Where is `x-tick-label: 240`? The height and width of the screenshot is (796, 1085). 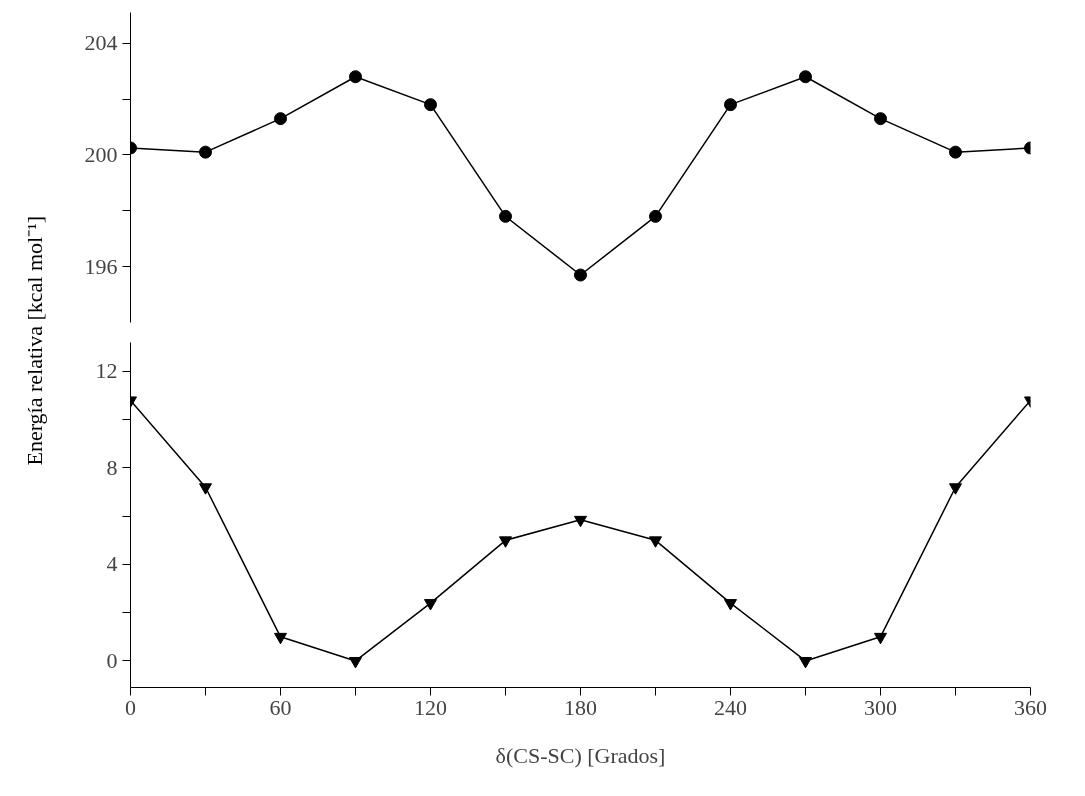 x-tick-label: 240 is located at coordinates (730, 707).